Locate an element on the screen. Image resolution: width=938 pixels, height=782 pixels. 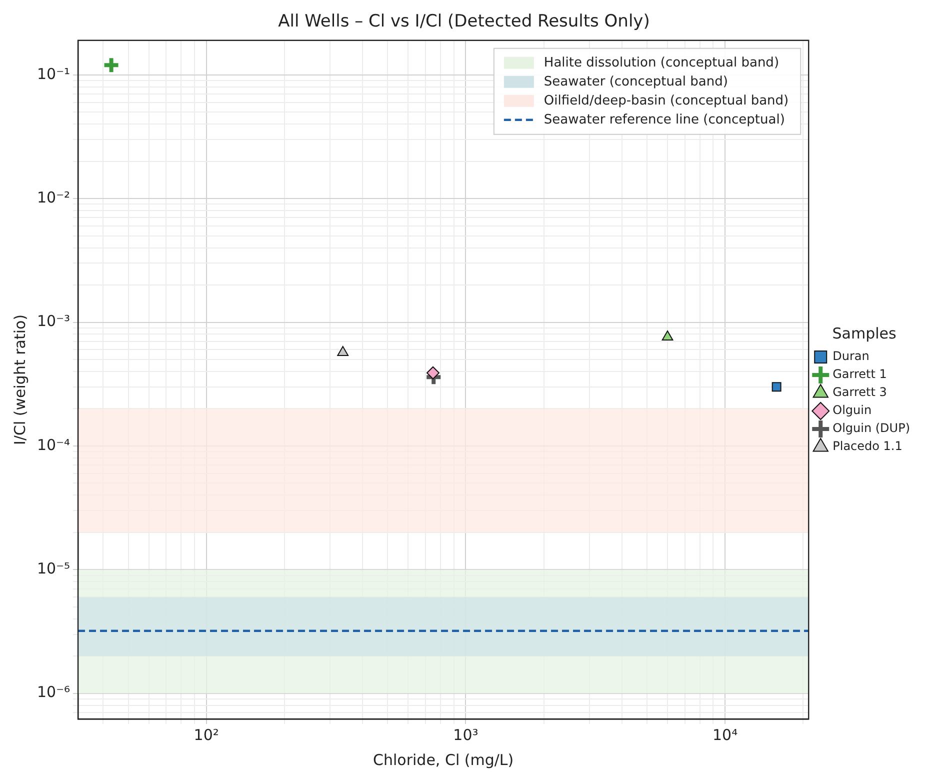
y-tick-label: 10⁻⁵ is located at coordinates (53, 569).